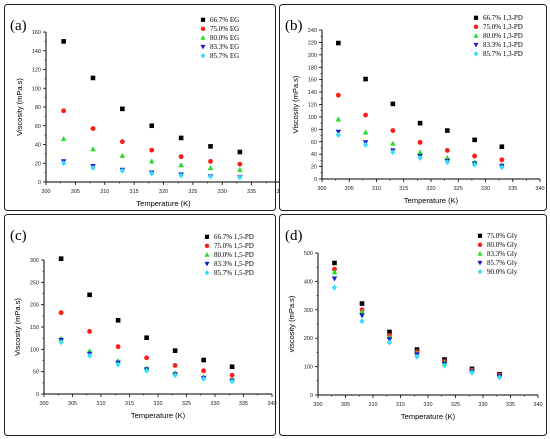  I want to click on y-tick-label: 300, so click(34, 261).